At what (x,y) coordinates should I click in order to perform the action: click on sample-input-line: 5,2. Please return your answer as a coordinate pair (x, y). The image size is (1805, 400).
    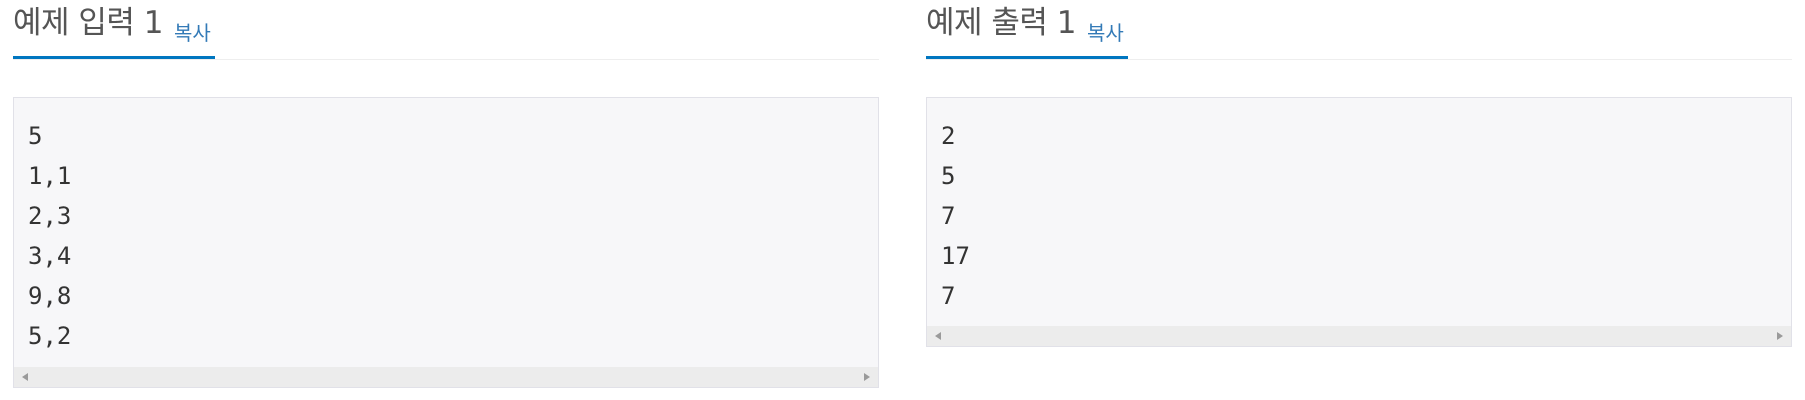
    Looking at the image, I should click on (50, 336).